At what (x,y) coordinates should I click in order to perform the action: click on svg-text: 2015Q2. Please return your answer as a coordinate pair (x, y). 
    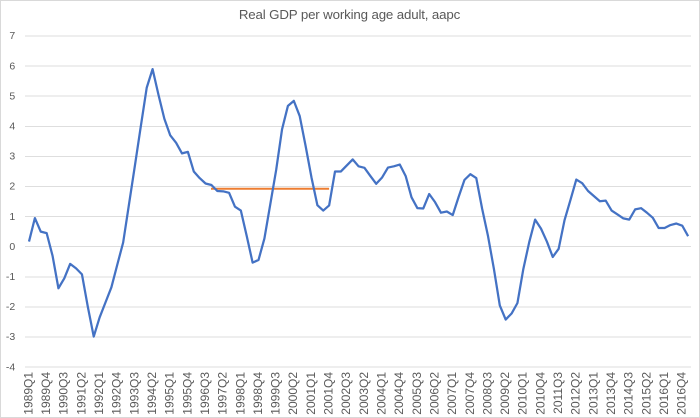
    Looking at the image, I should click on (646, 393).